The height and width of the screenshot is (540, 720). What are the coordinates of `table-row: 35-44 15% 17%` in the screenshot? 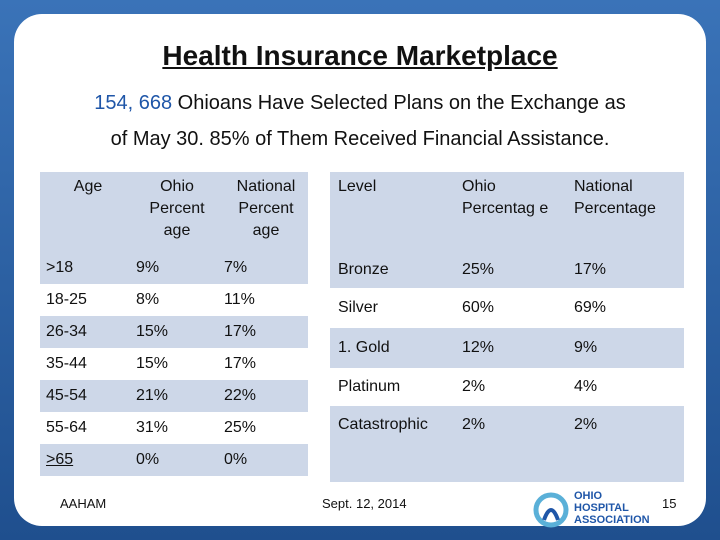 It's located at (174, 364).